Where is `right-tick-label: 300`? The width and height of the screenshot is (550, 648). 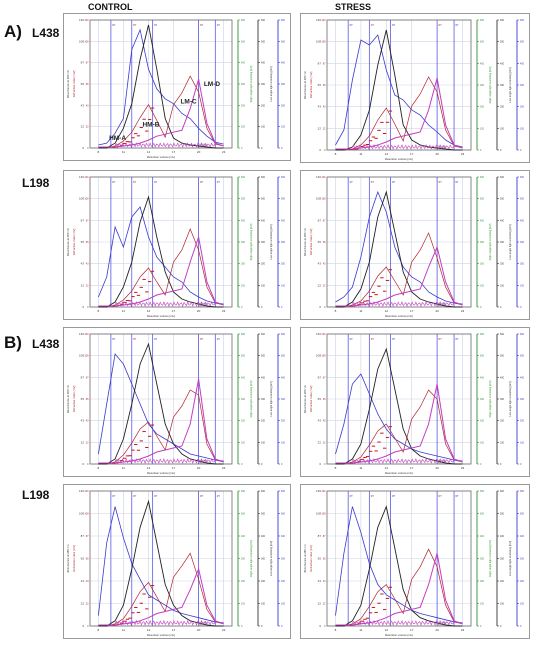 right-tick-label: 300 is located at coordinates (243, 242).